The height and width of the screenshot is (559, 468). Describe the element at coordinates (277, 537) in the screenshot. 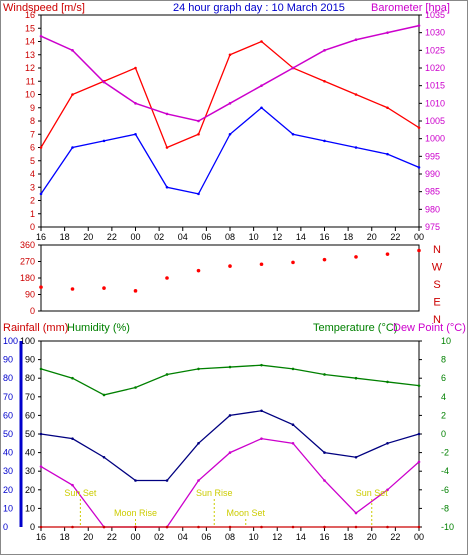

I see `x-tick-label: 12` at that location.